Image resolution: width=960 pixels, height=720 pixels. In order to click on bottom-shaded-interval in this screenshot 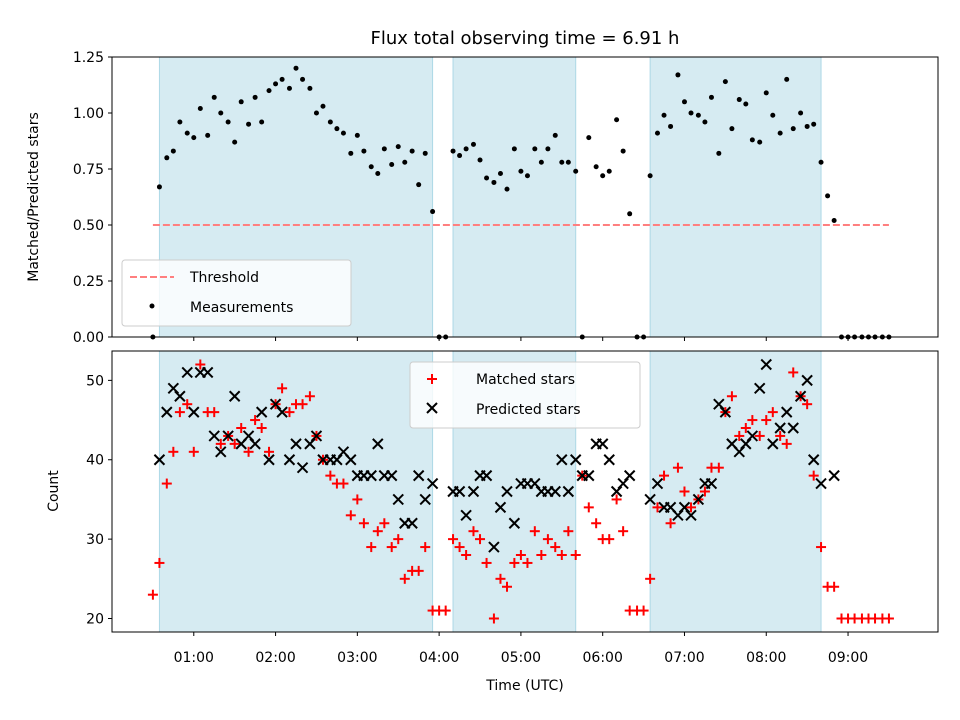, I will do `click(296, 491)`.